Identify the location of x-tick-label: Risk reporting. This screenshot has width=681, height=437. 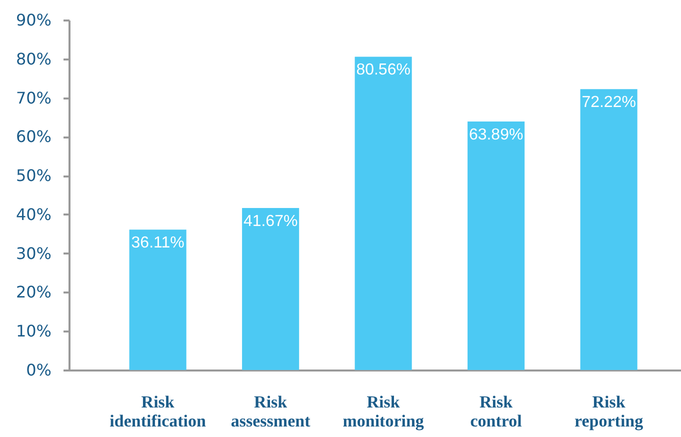
(609, 411).